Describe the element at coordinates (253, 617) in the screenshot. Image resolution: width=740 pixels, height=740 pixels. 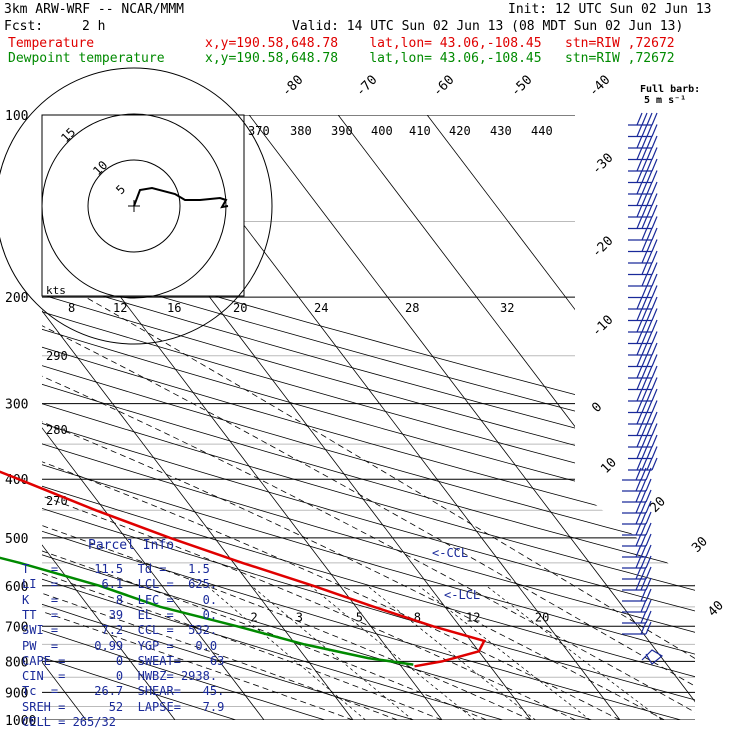
I see `mixing-ratio-label: 2` at that location.